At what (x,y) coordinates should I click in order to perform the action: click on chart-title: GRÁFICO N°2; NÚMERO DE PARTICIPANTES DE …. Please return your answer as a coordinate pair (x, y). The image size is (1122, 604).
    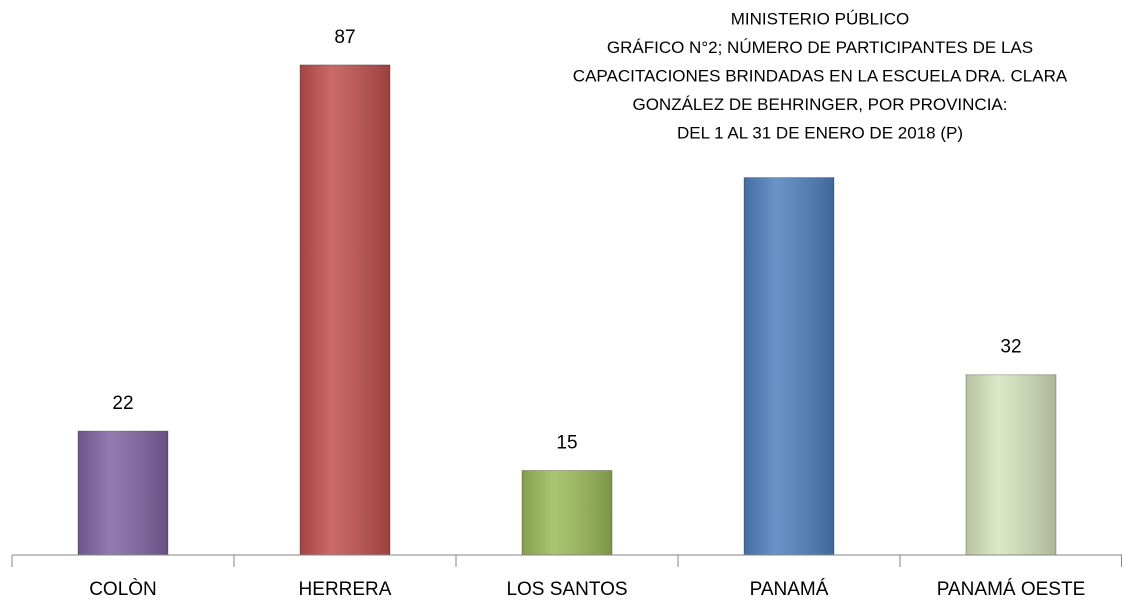
    Looking at the image, I should click on (820, 47).